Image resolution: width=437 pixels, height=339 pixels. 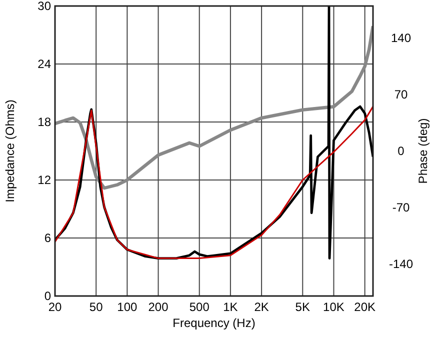 I want to click on y-tick-label: 24, so click(x=45, y=64).